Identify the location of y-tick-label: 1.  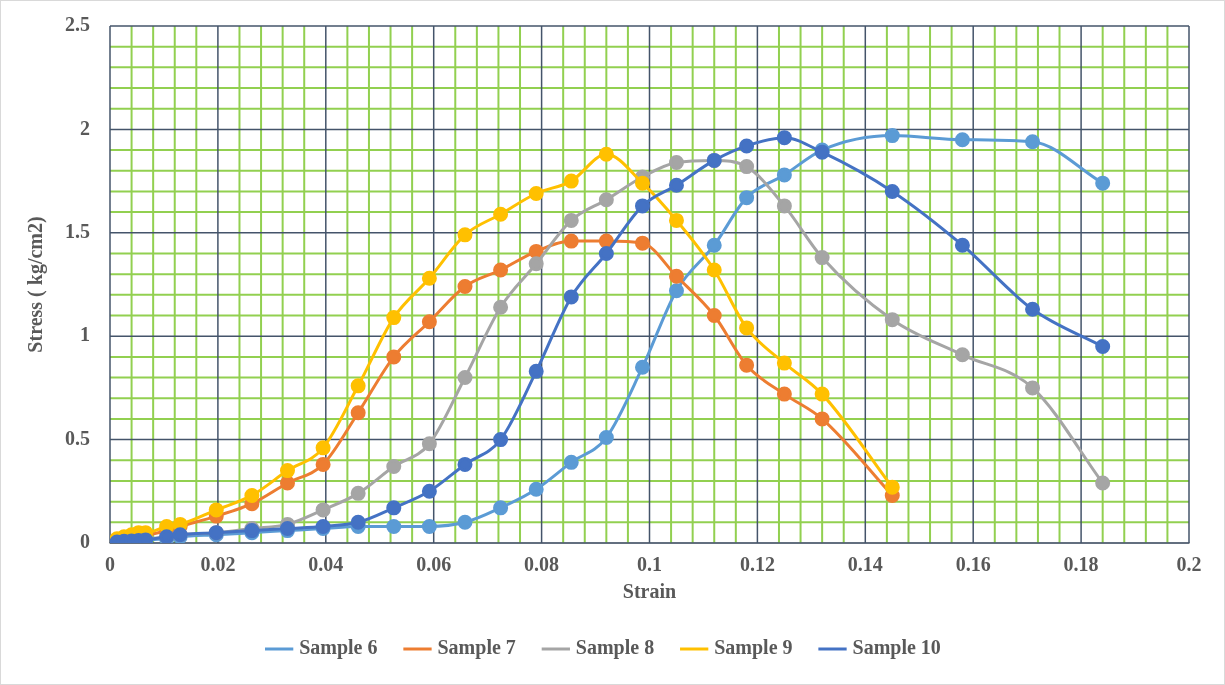
(85, 334).